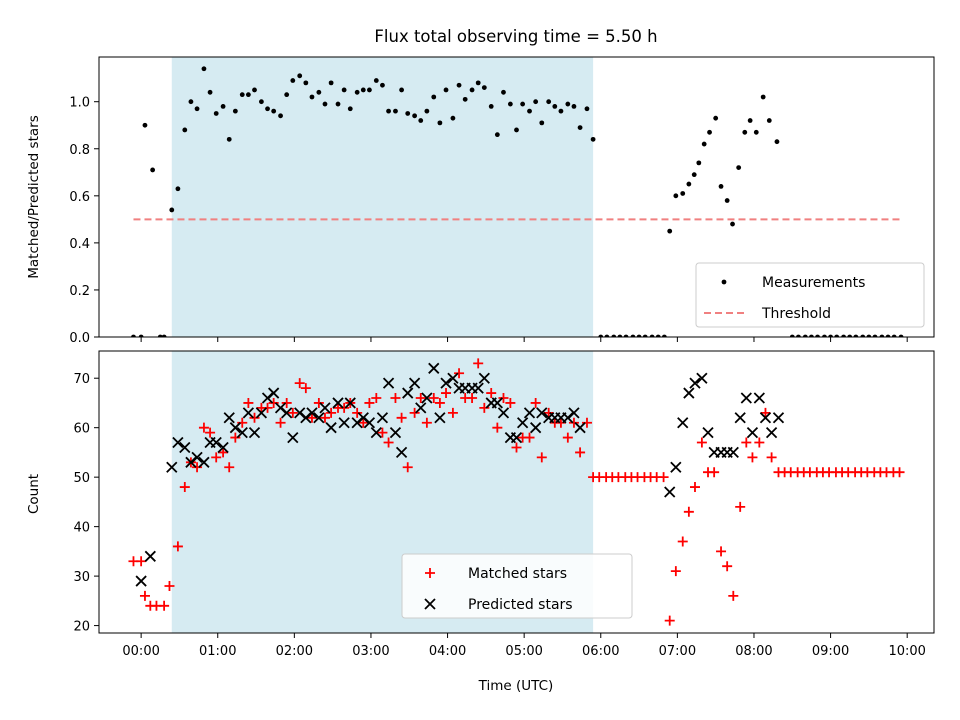  I want to click on x-tick-label: 03:00, so click(370, 651).